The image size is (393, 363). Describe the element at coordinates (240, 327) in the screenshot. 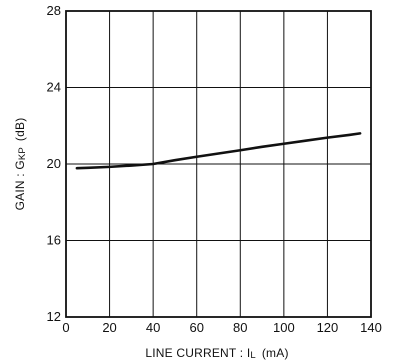

I see `x-tick-label: 80` at that location.